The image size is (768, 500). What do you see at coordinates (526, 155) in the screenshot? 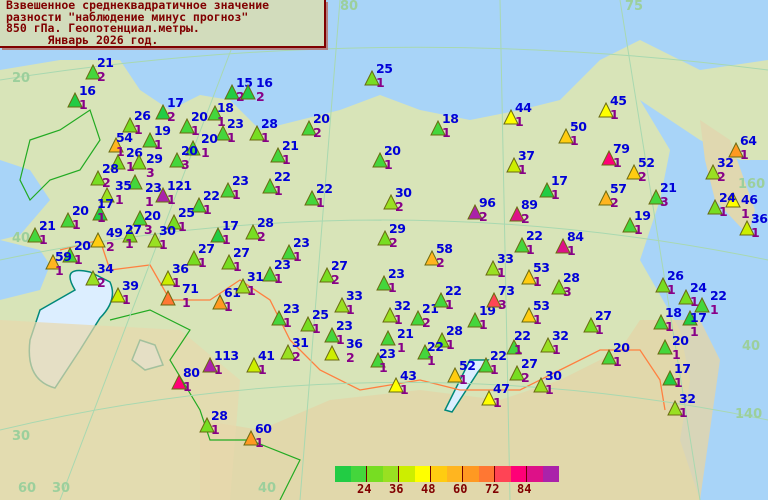
I see `station-value: 37` at bounding box center [526, 155].